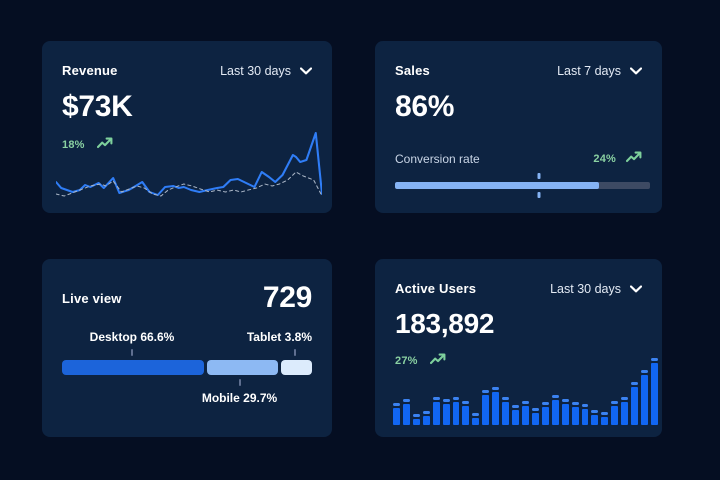 The width and height of the screenshot is (720, 480). Describe the element at coordinates (406, 361) in the screenshot. I see `active-users-change-percent: 27%` at that location.